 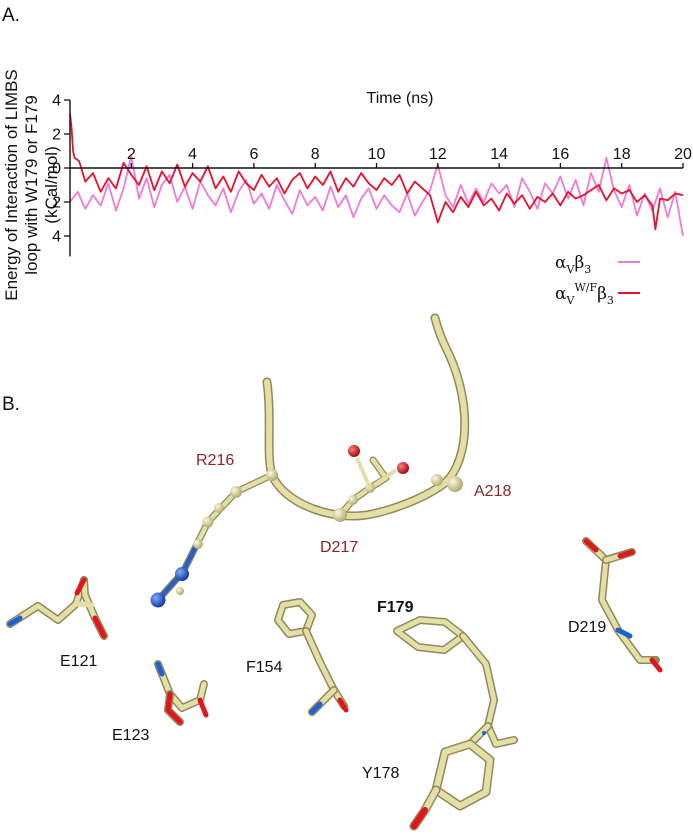 What do you see at coordinates (51, 184) in the screenshot?
I see `y-axis-label-line-3: (kCal/mol)` at bounding box center [51, 184].